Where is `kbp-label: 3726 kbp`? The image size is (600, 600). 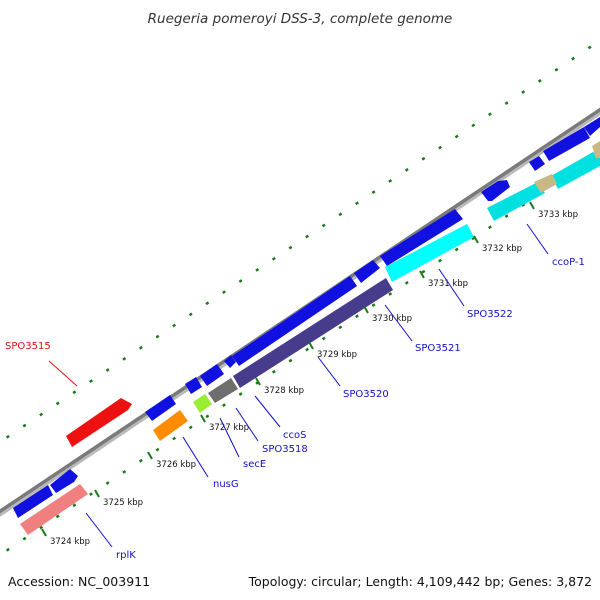
kbp-label: 3726 kbp is located at coordinates (176, 465).